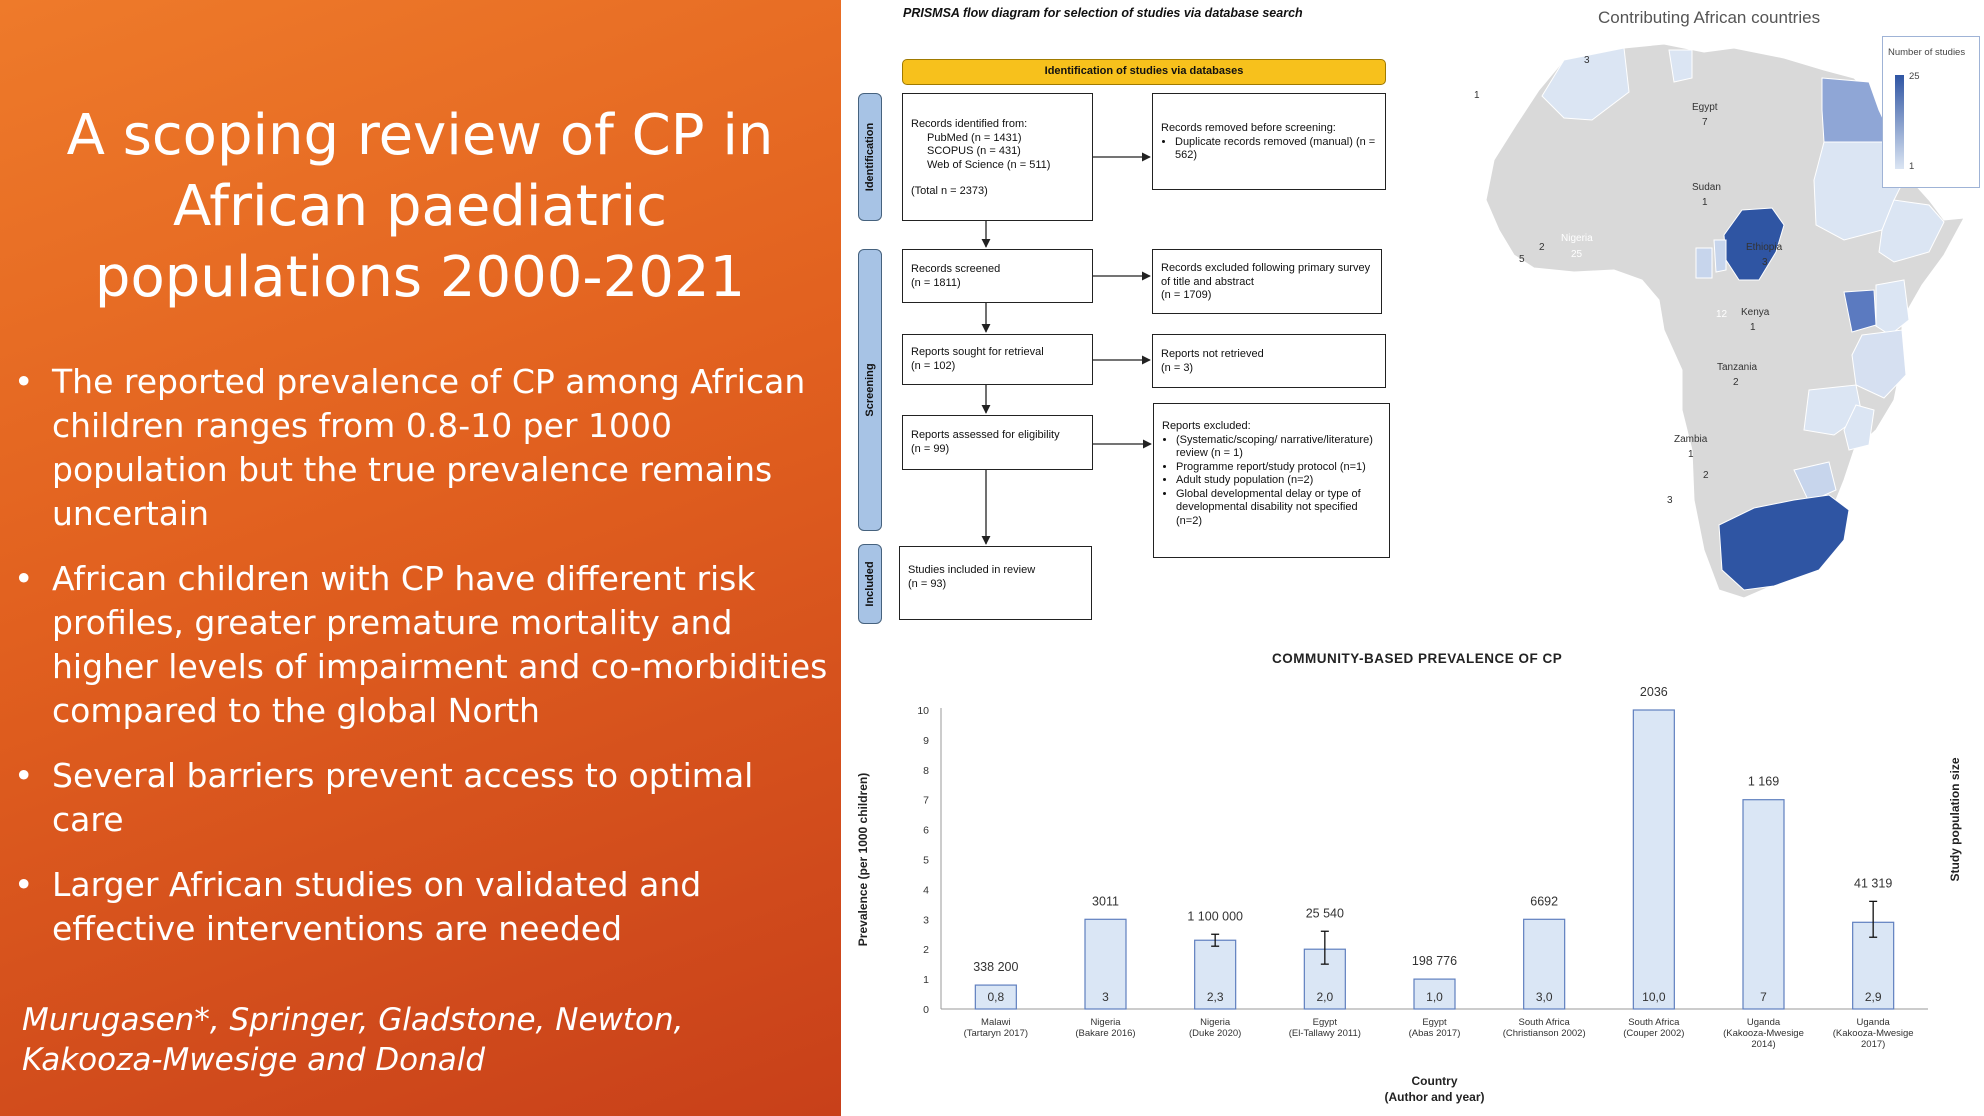 The image size is (1984, 1116). Describe the element at coordinates (1542, 247) in the screenshot. I see `map-count-label: 2` at that location.